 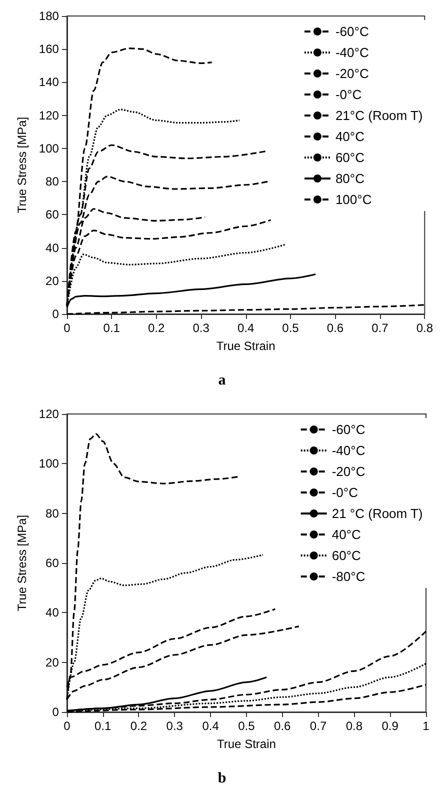 What do you see at coordinates (349, 576) in the screenshot?
I see `legend-label: -80°C` at bounding box center [349, 576].